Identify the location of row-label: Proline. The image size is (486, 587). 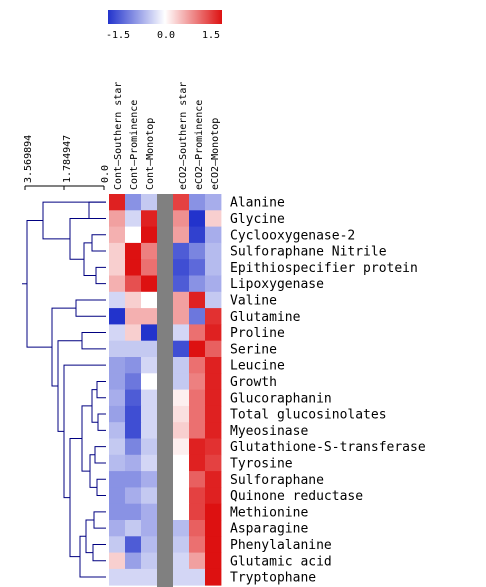
(257, 333).